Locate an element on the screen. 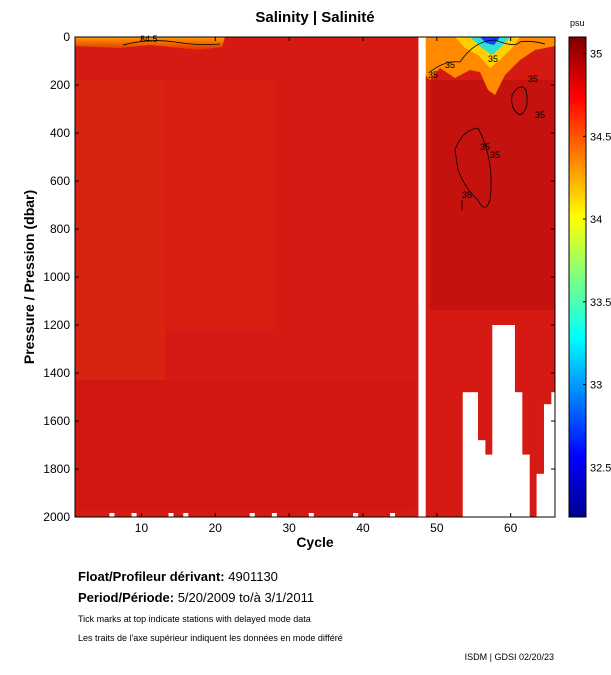  y-axis-title: Pressure / Pression (dbar) is located at coordinates (29, 277).